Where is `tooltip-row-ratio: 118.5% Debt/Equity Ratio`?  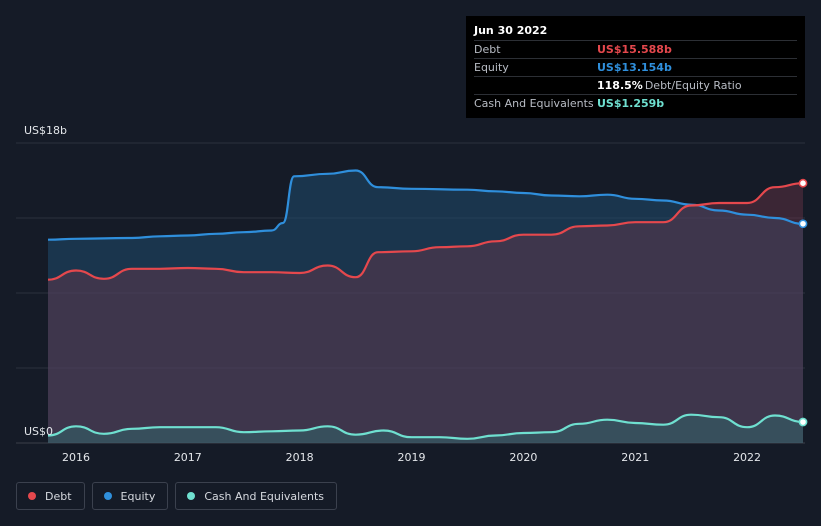 tooltip-row-ratio: 118.5% Debt/Equity Ratio is located at coordinates (635, 85).